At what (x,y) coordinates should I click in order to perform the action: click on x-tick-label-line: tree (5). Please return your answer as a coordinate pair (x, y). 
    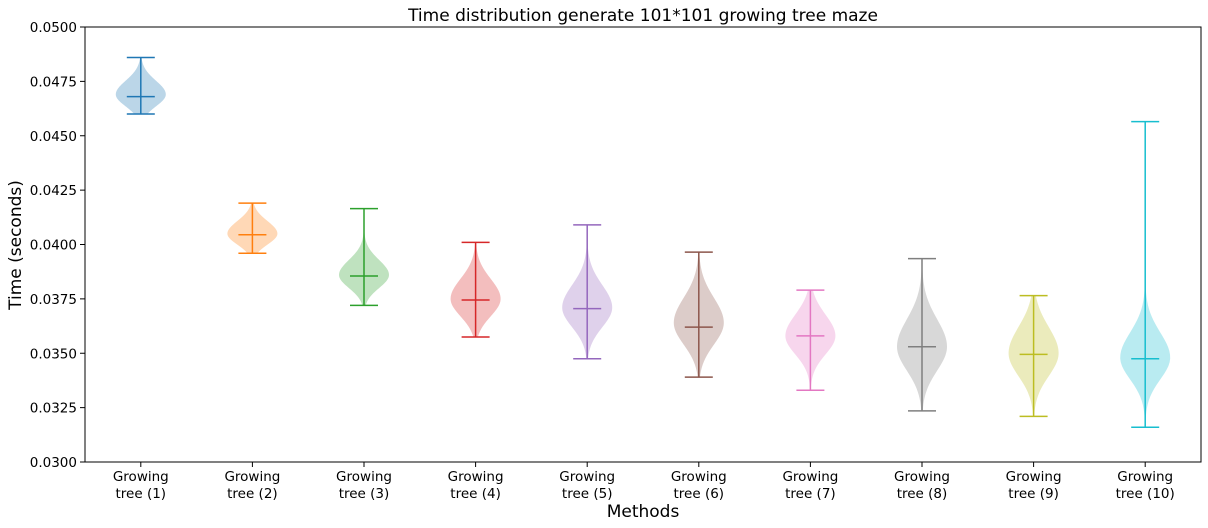
    Looking at the image, I should click on (587, 494).